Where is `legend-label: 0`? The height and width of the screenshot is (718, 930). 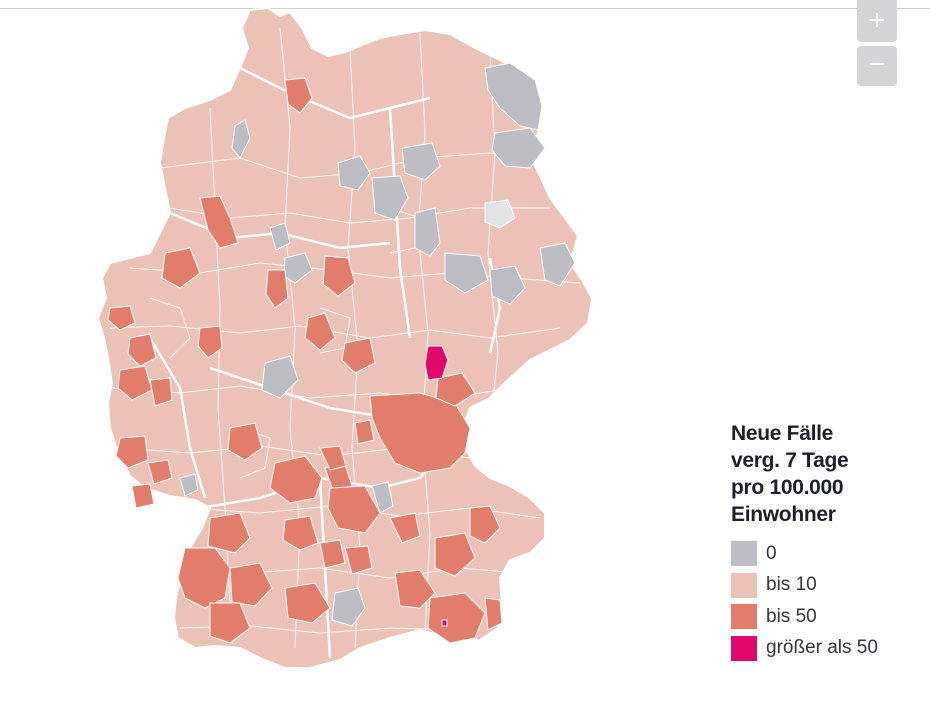
legend-label: 0 is located at coordinates (771, 553).